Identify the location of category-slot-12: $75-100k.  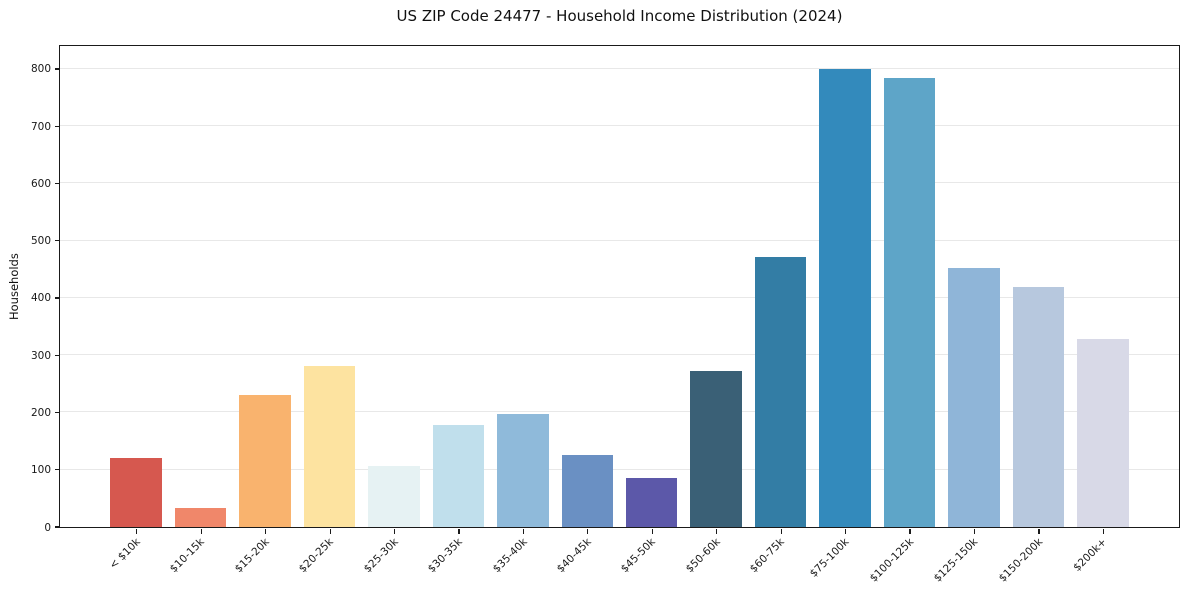
(842, 313).